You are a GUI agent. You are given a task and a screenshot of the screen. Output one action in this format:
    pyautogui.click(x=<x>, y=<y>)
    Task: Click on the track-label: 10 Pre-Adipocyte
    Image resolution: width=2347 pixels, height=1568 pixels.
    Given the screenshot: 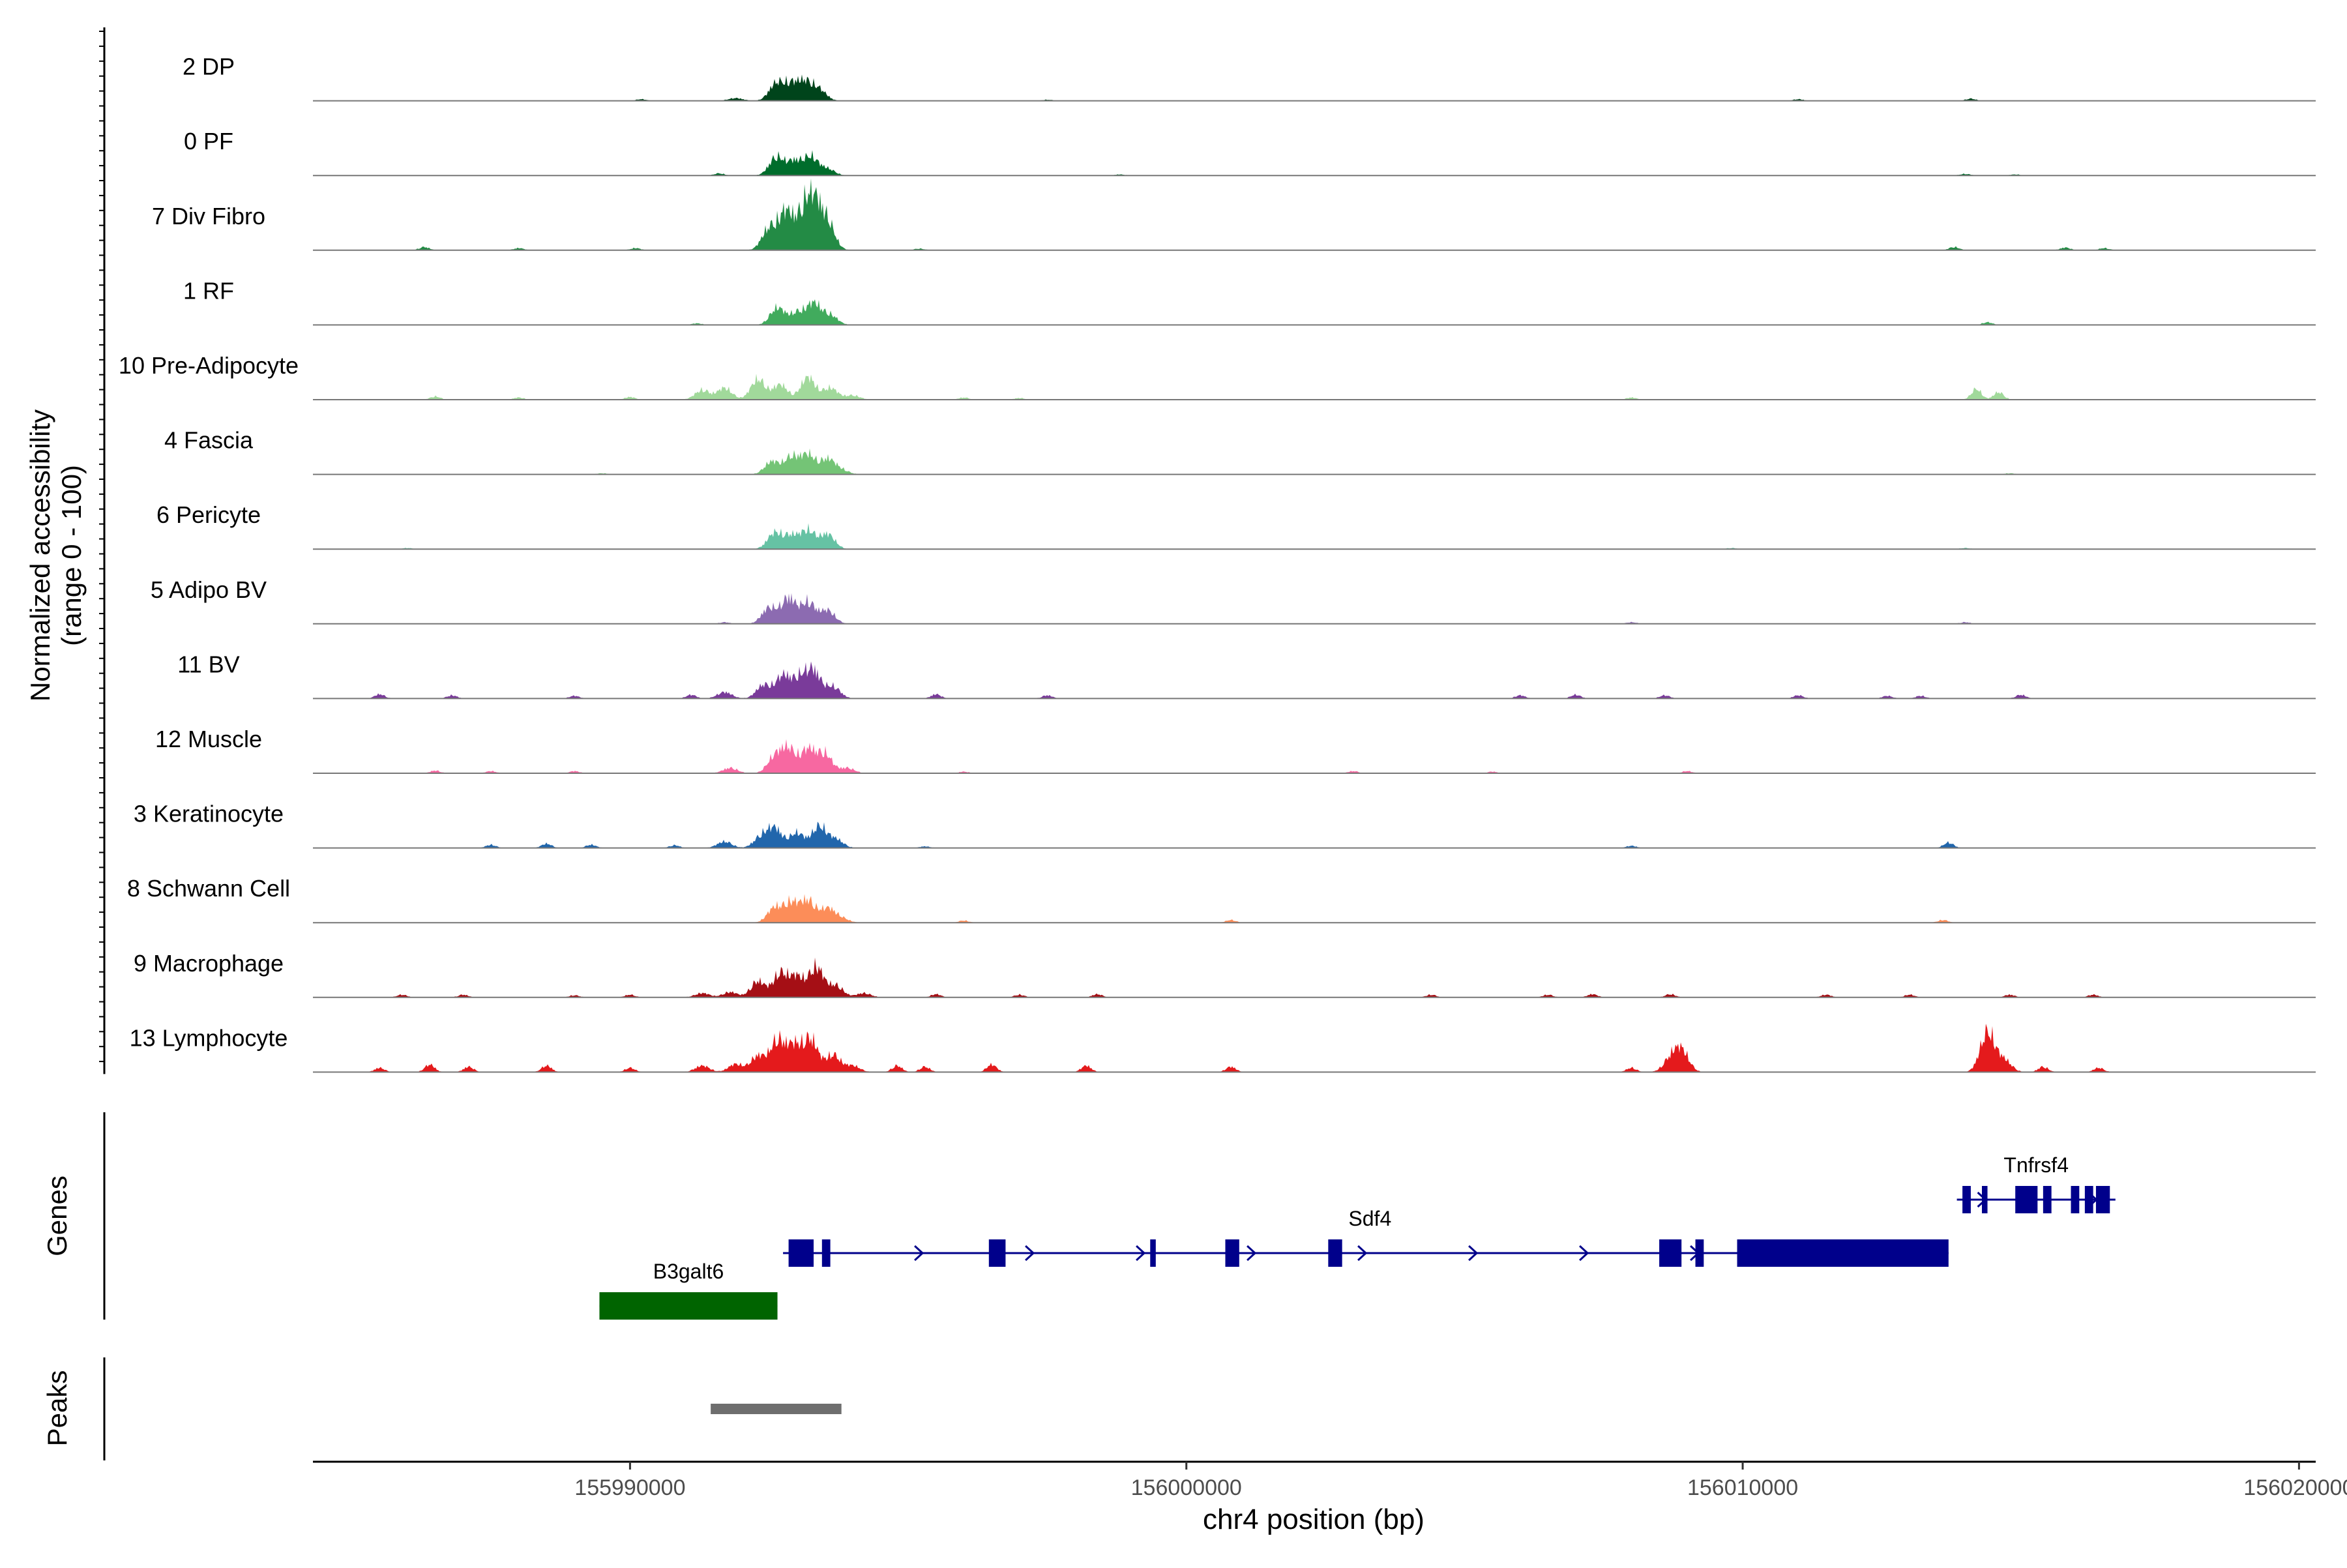 What is the action you would take?
    pyautogui.click(x=209, y=366)
    